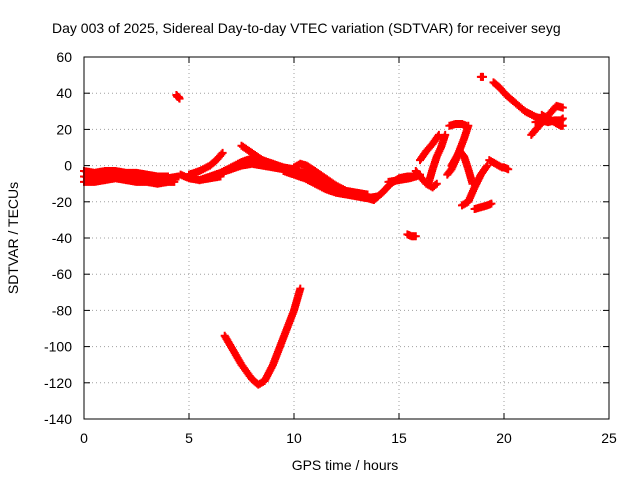 This screenshot has height=480, width=640. I want to click on y-tick-label: 40, so click(64, 93).